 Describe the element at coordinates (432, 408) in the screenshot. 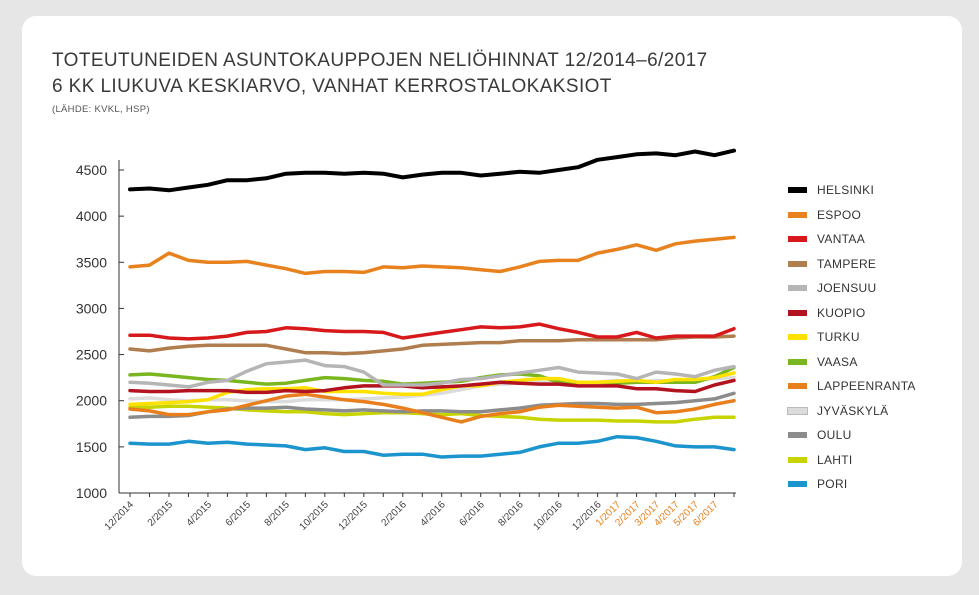

I see `series-line-lappeenranta` at that location.